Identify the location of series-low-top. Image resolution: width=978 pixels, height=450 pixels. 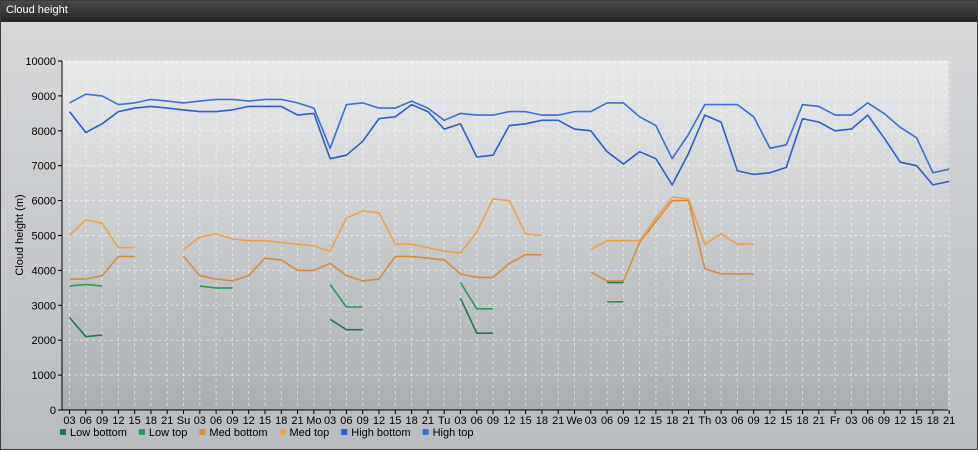
(346, 296).